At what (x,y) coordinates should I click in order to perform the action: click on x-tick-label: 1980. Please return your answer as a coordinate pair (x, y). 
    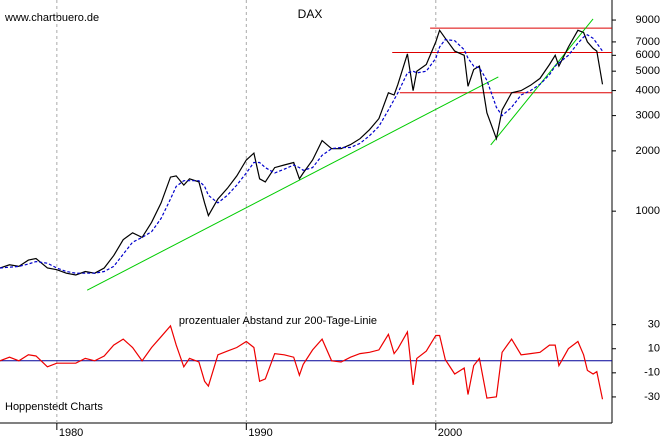
    Looking at the image, I should click on (71, 433).